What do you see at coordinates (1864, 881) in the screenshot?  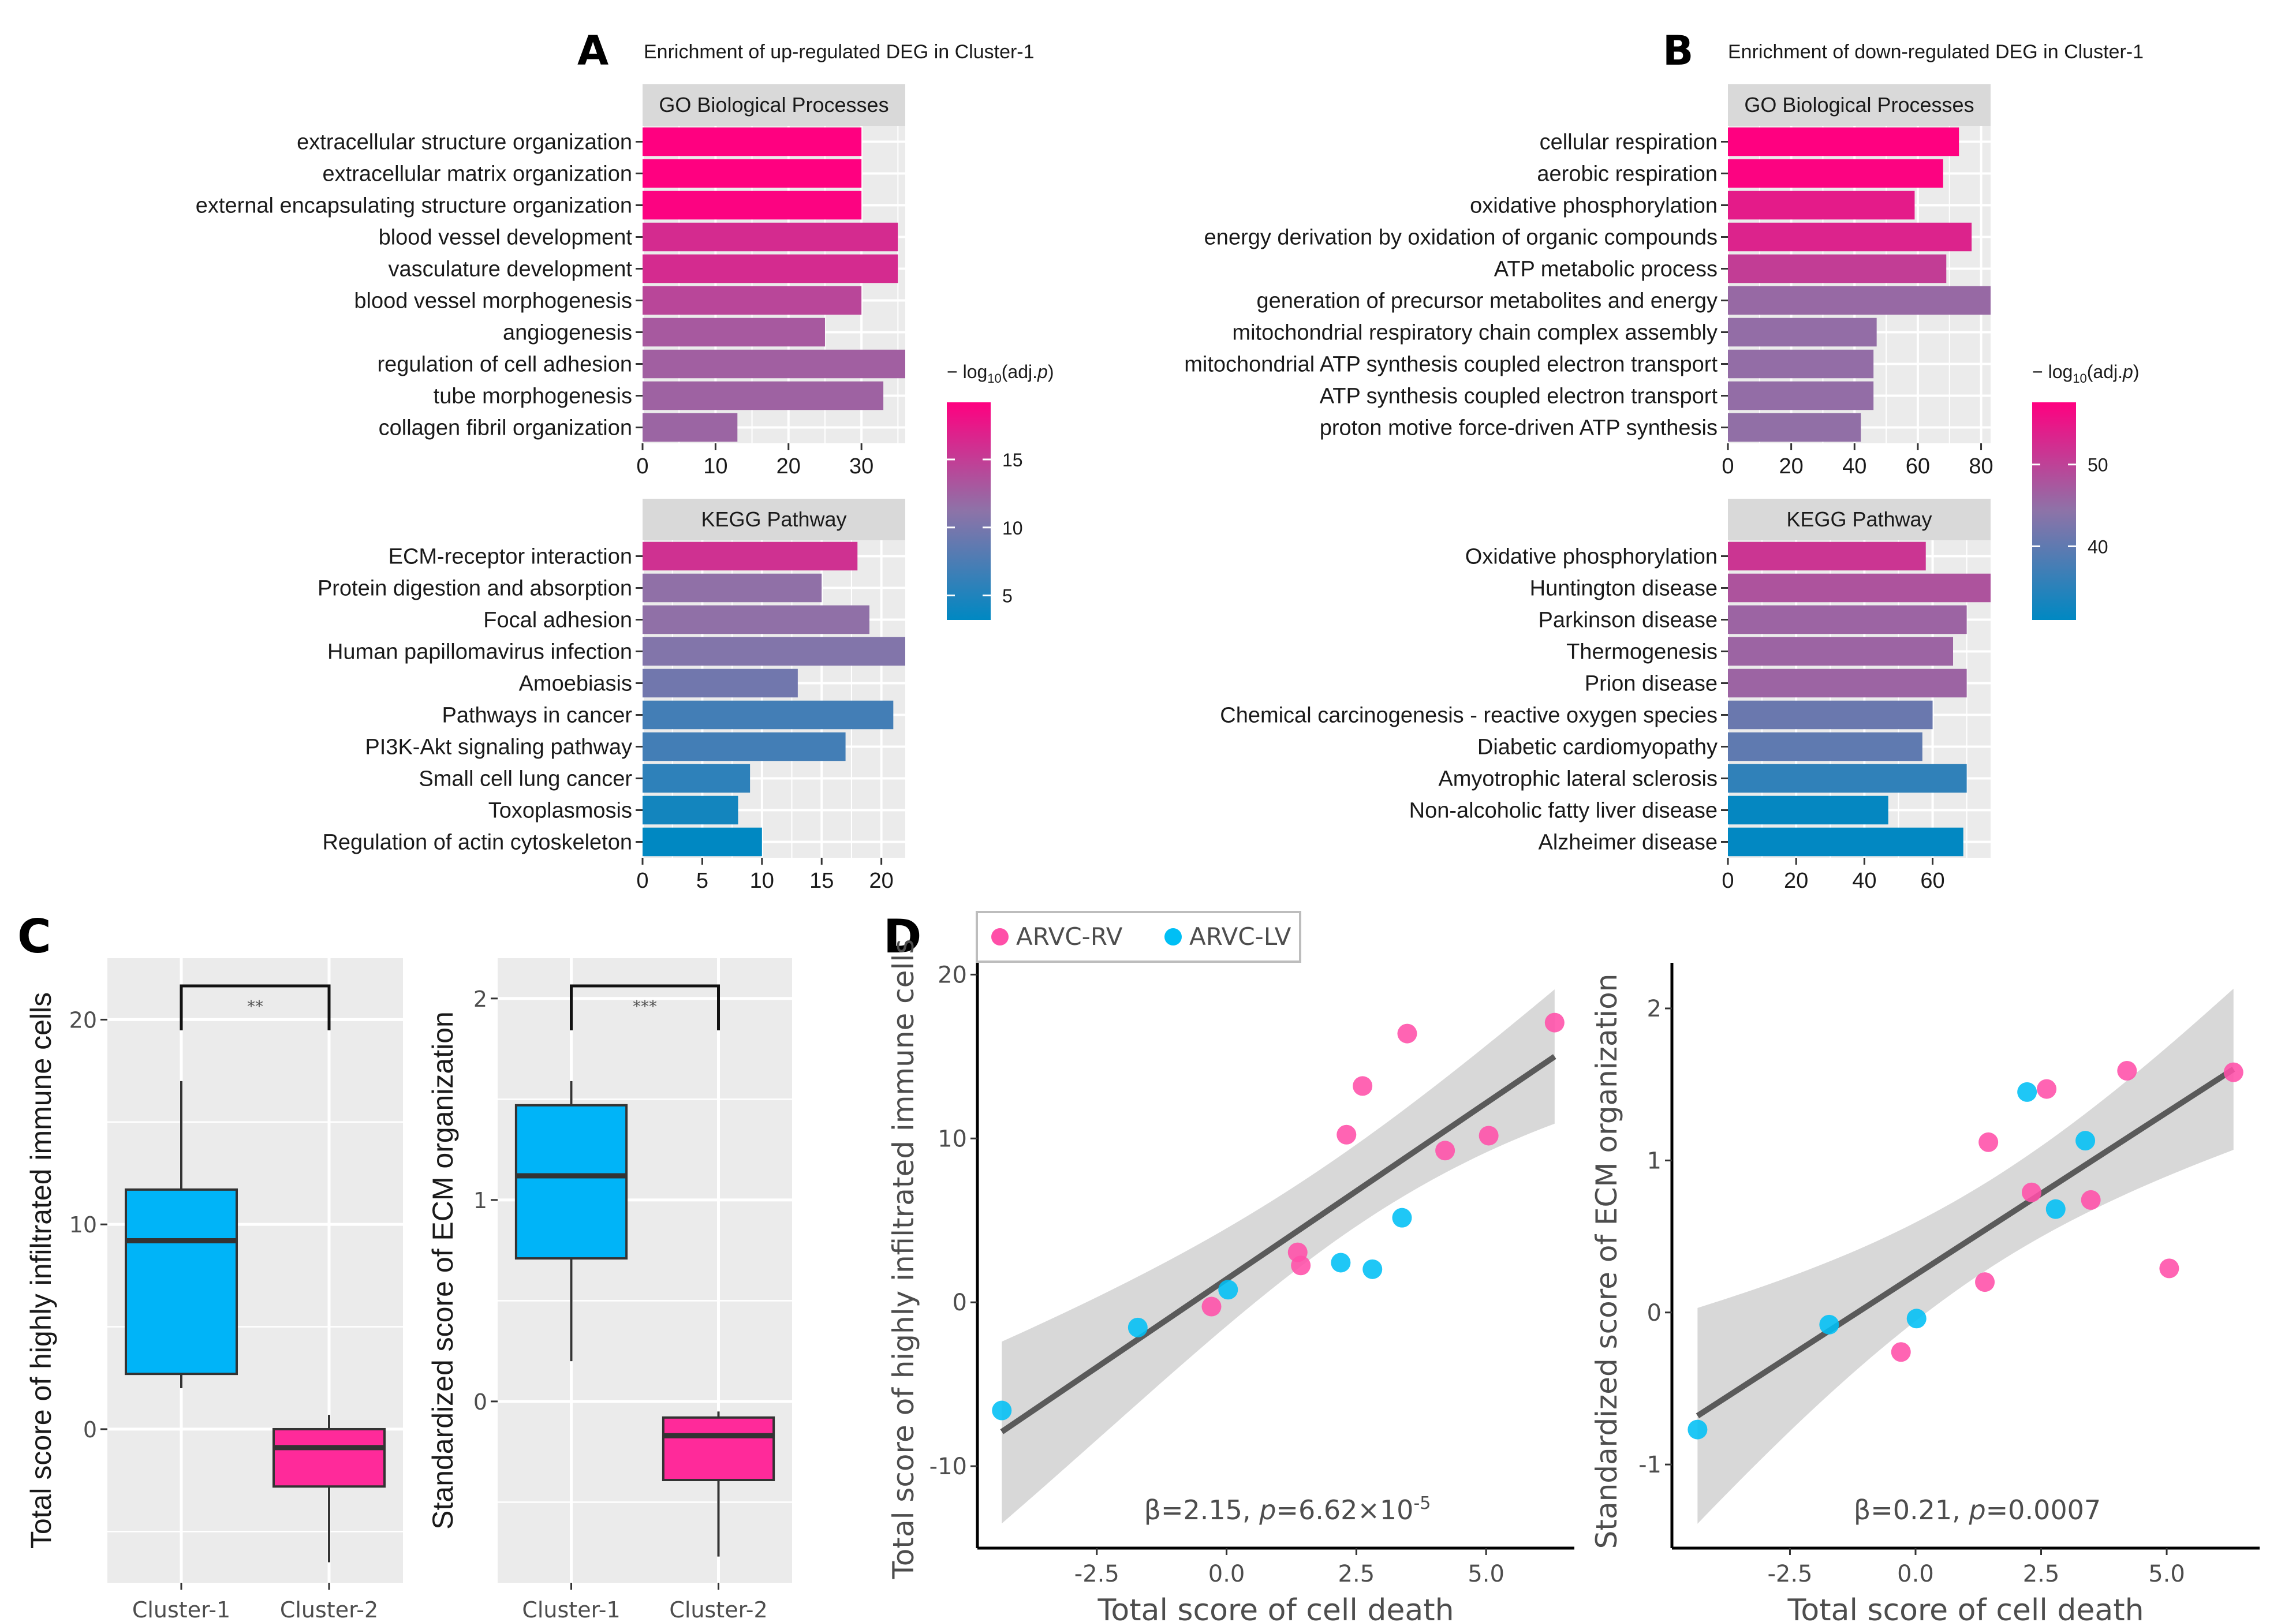 I see `x-tick-label: 40` at bounding box center [1864, 881].